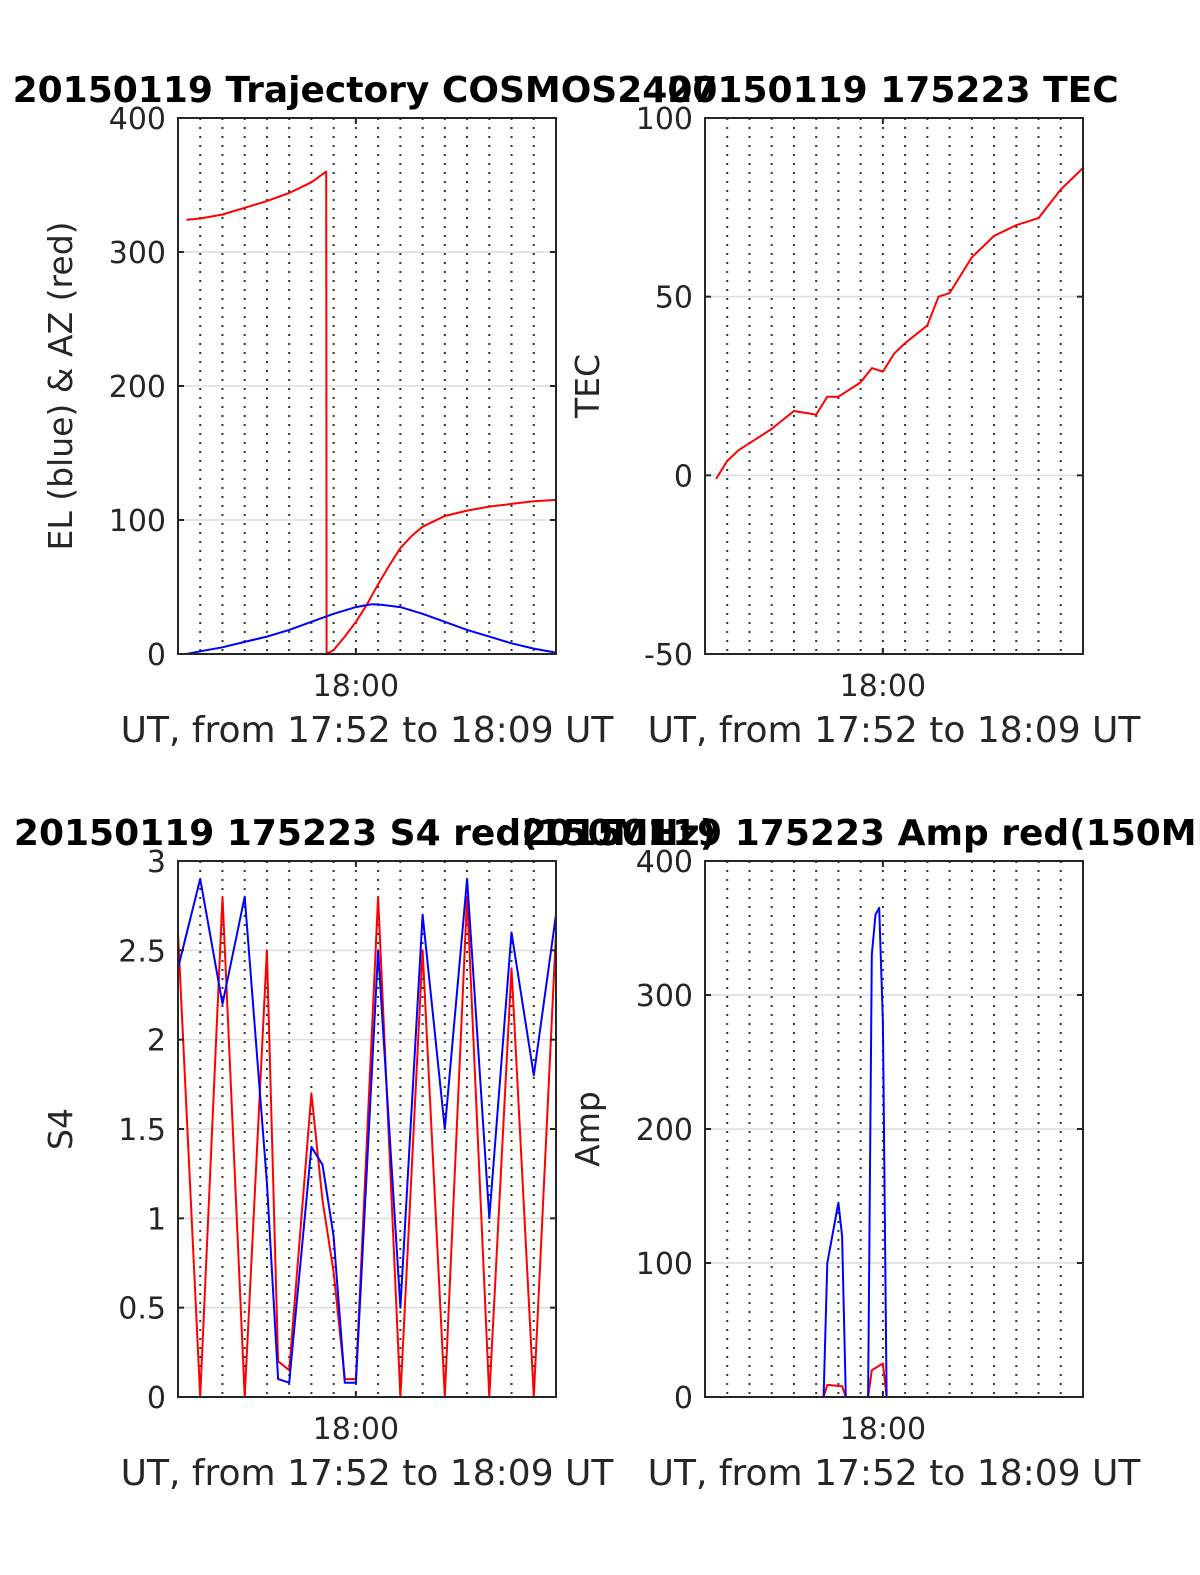 This screenshot has width=1200, height=1575. I want to click on chart-title: 20150119 175223 TEC, so click(892, 90).